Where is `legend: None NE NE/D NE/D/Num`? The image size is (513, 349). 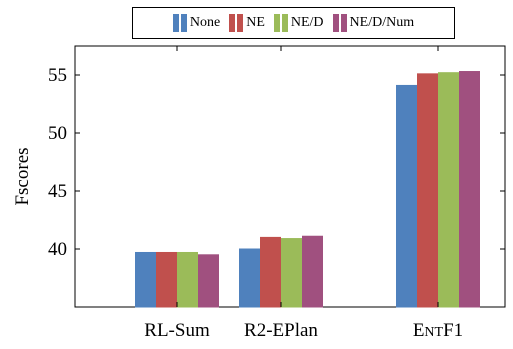
legend: None NE NE/D NE/D/Num is located at coordinates (293, 23).